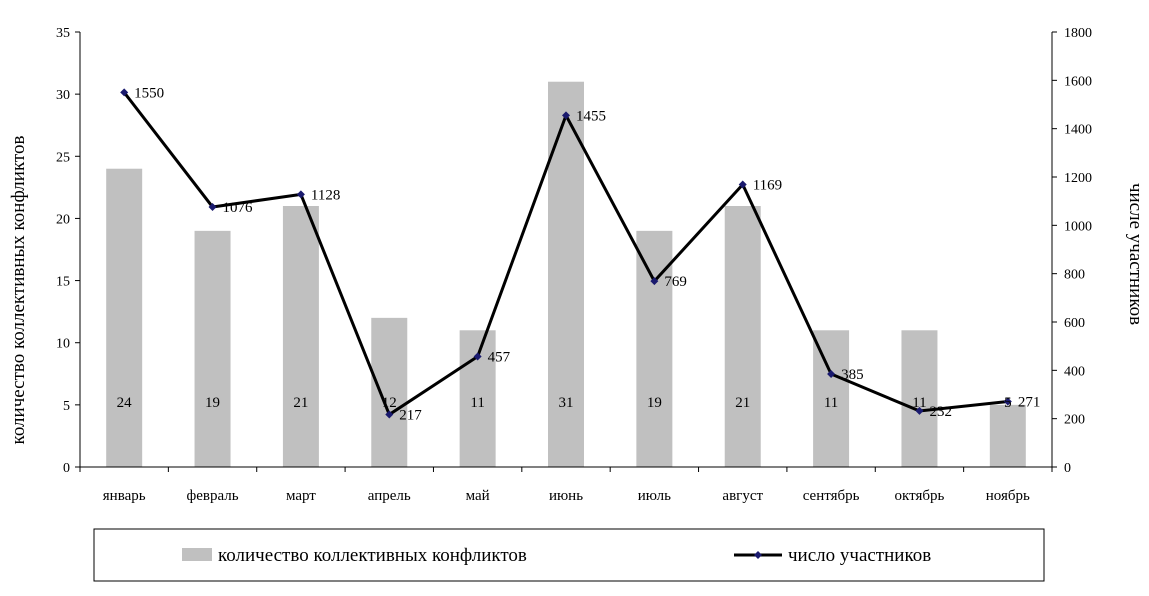 The width and height of the screenshot is (1149, 596). I want to click on legend-line-marker, so click(758, 555).